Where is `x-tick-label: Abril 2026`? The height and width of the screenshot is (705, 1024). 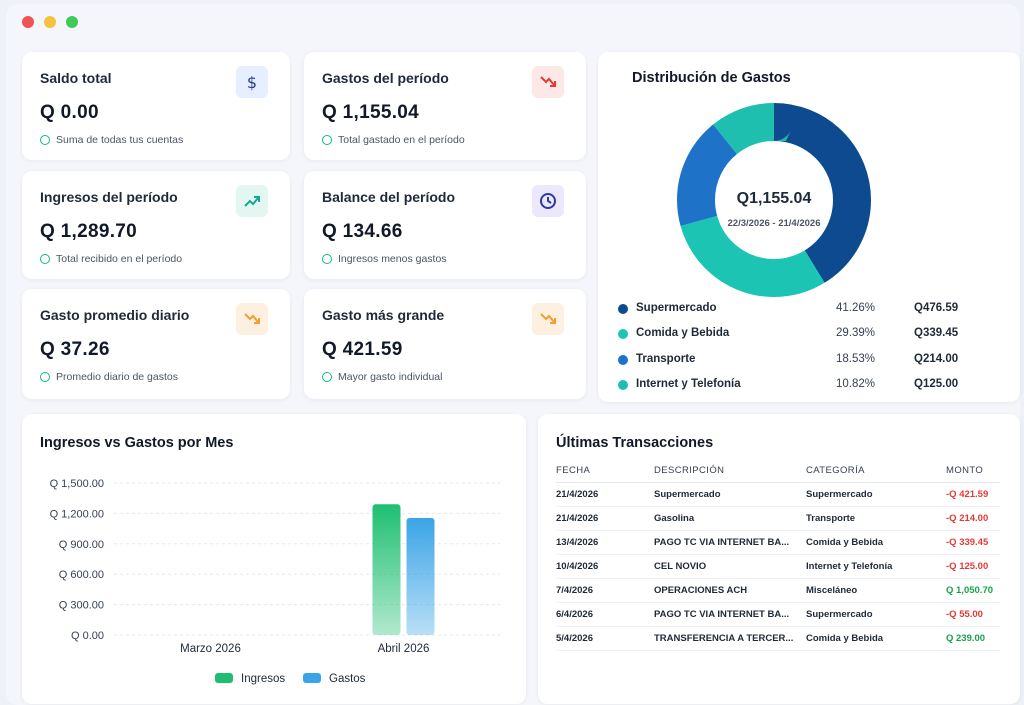
x-tick-label: Abril 2026 is located at coordinates (404, 649).